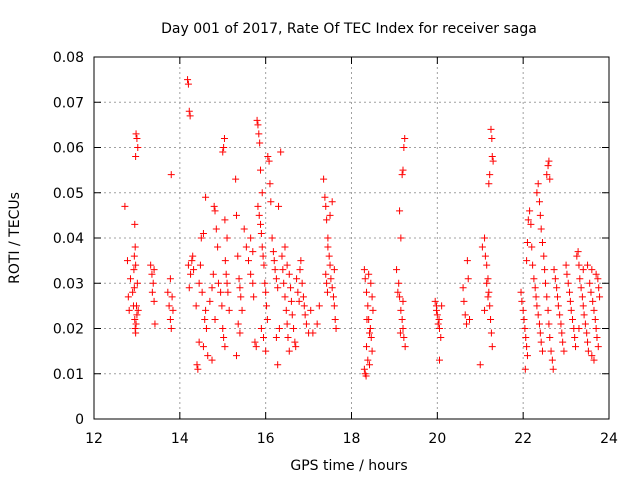 The image size is (640, 480). What do you see at coordinates (68, 375) in the screenshot?
I see `y-tick-label: 0.01` at bounding box center [68, 375].